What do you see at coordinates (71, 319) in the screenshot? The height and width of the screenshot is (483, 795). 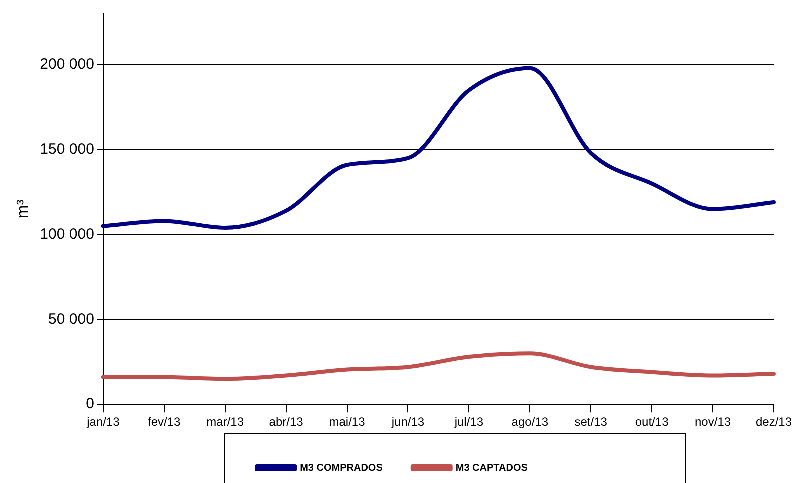 I see `y-tick-label: 50 000` at bounding box center [71, 319].